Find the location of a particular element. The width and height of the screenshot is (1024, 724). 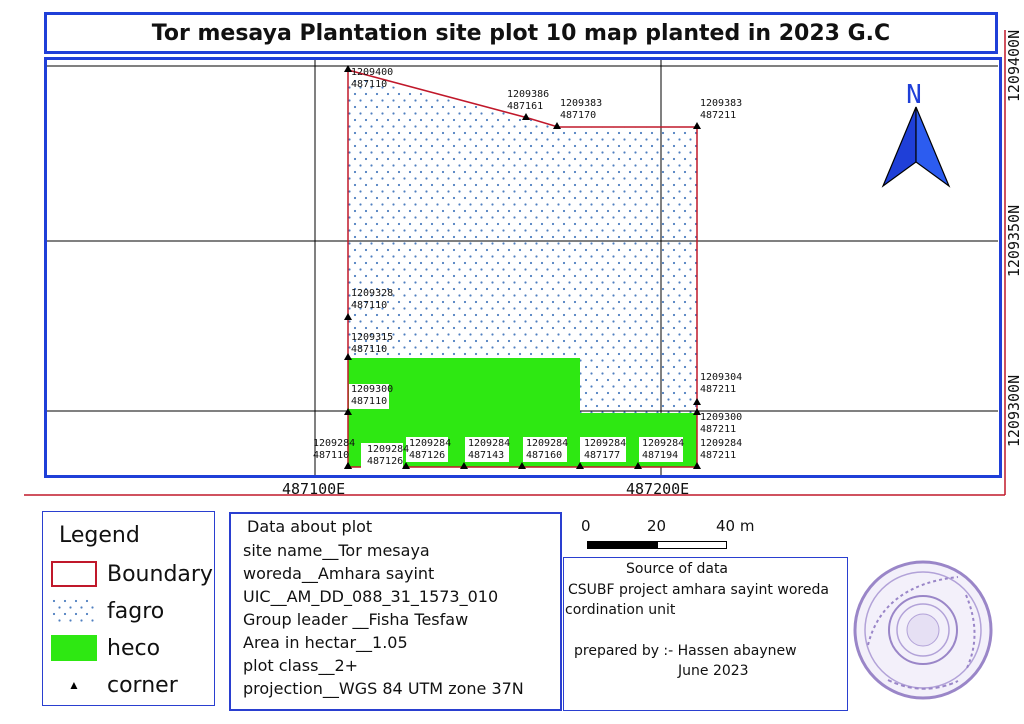

prepared-by: prepared by :- Hassen abaynew is located at coordinates (685, 651).